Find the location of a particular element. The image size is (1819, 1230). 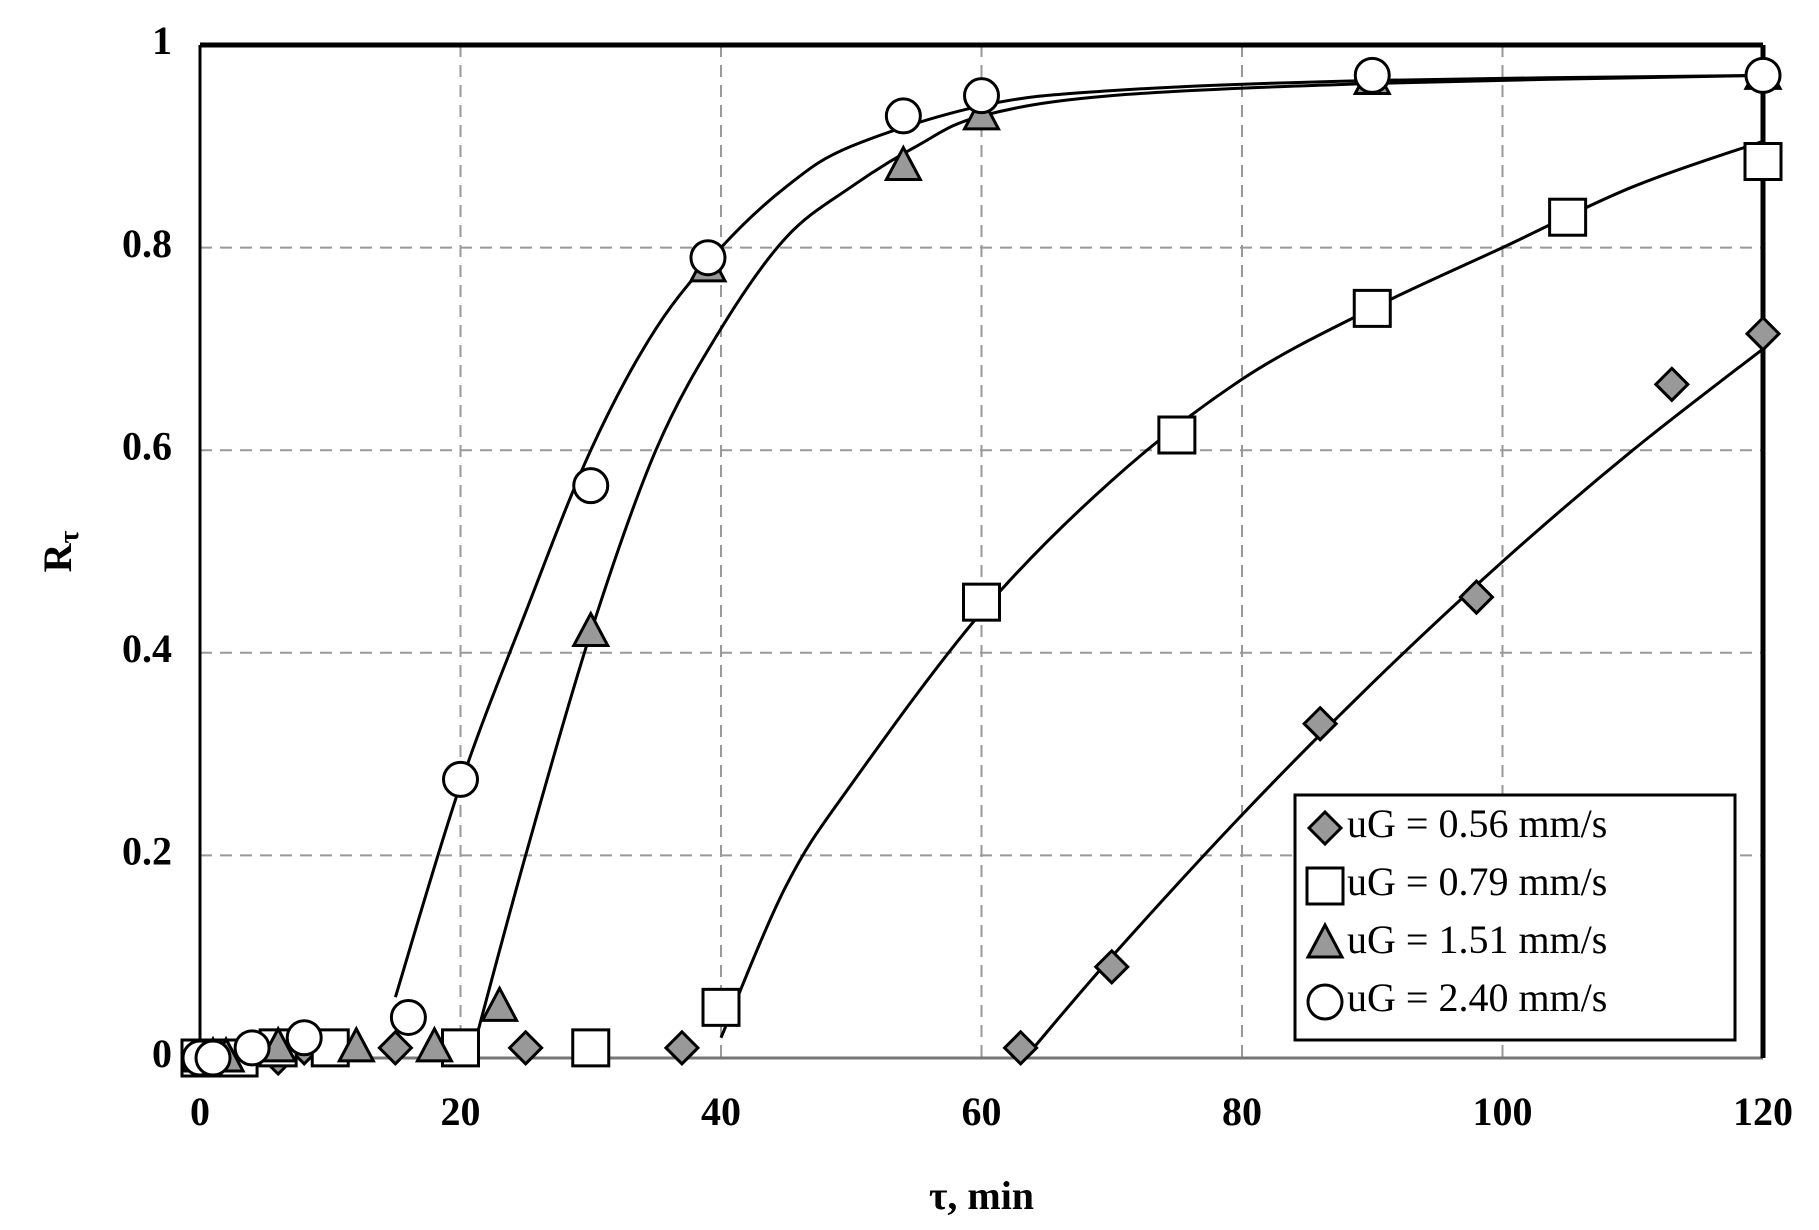

x-tick-label: 60 is located at coordinates (982, 1111).